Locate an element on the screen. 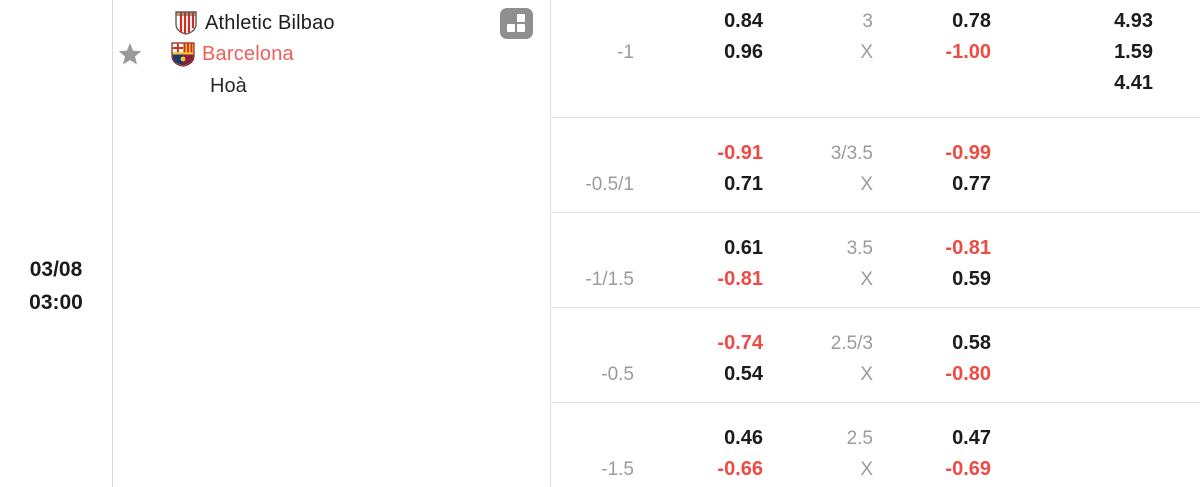 Image resolution: width=1200 pixels, height=487 pixels. draw-row: Hoà is located at coordinates (228, 86).